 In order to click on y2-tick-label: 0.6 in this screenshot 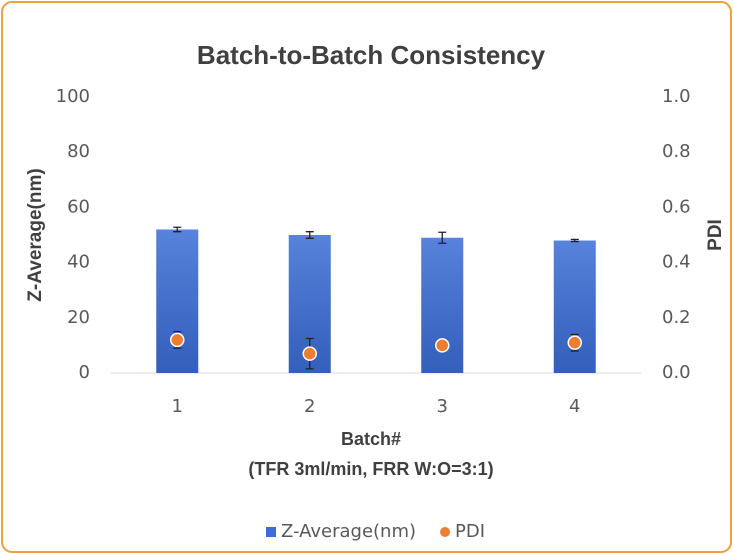, I will do `click(676, 206)`.